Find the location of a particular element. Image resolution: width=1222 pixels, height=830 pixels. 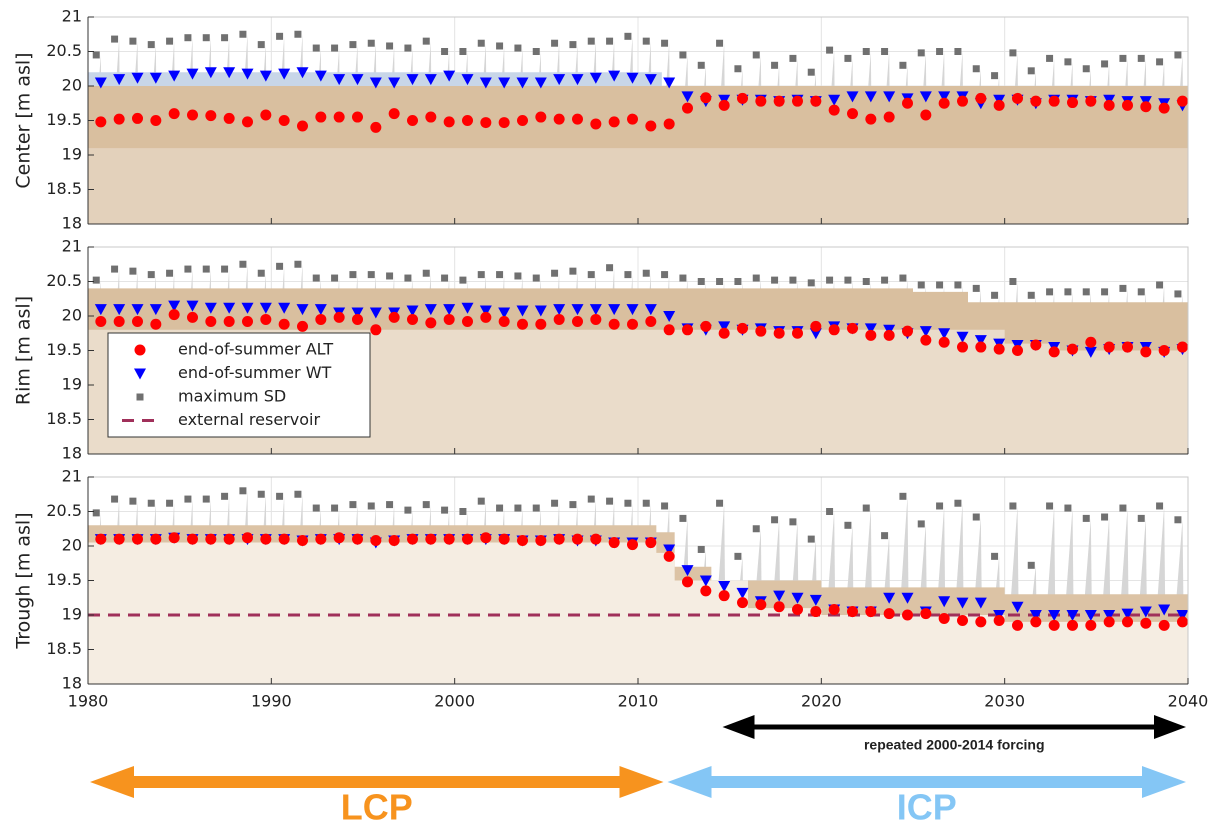

y-axis-label: Trough [m asl] is located at coordinates (24, 580).